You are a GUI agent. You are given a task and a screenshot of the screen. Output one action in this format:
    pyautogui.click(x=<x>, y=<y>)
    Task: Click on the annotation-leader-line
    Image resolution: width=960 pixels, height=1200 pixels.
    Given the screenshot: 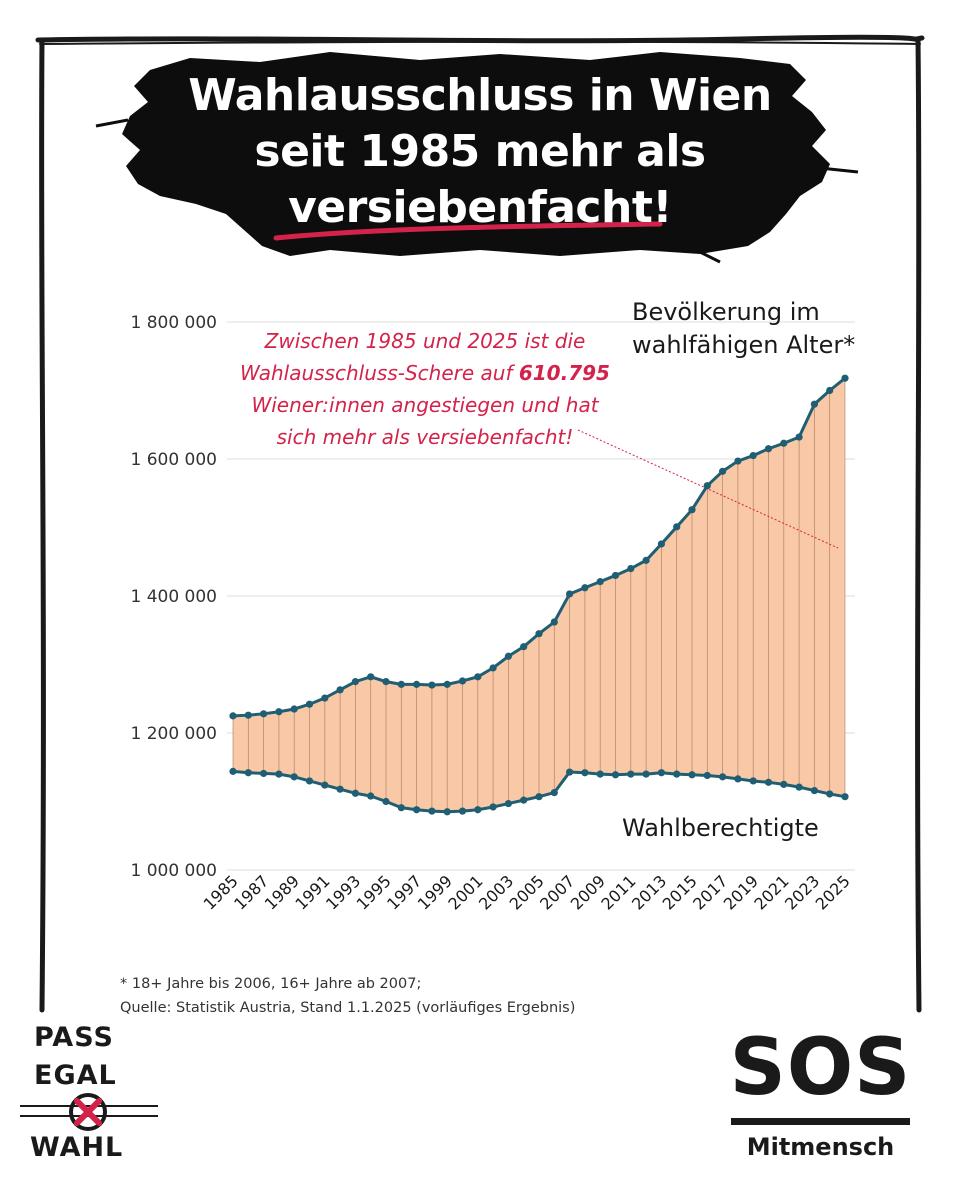 What is the action you would take?
    pyautogui.click(x=708, y=489)
    